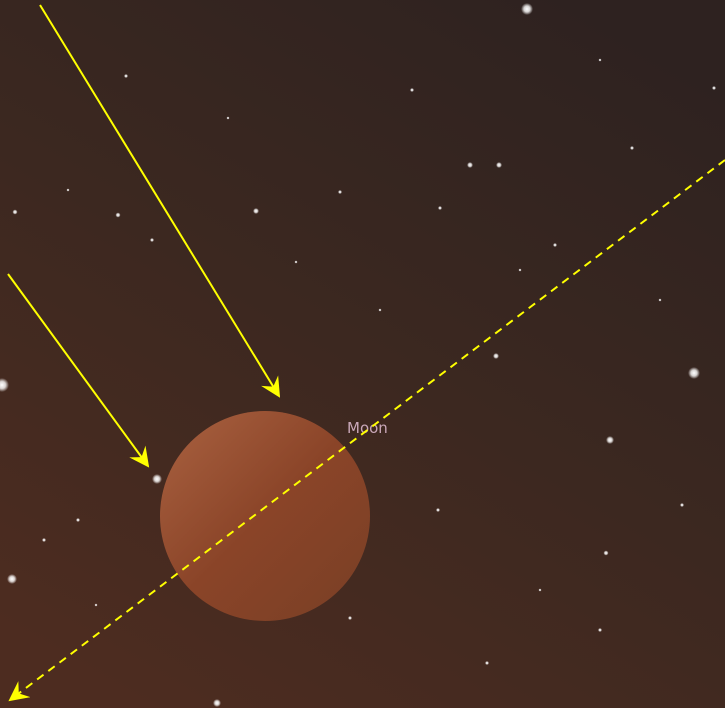 This screenshot has width=725, height=708. I want to click on arrow, so click(78, 370).